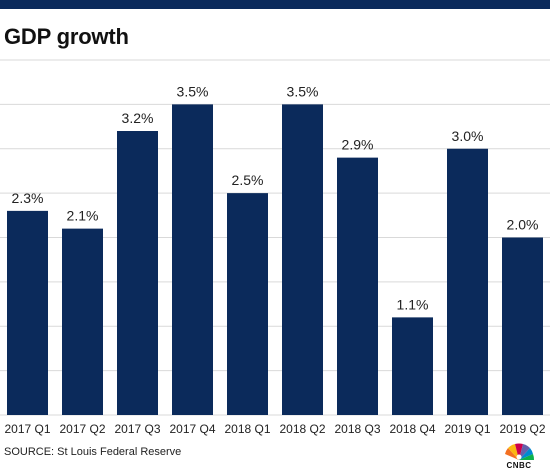 This screenshot has width=550, height=473. I want to click on x-tick-label: 2017 Q2, so click(82, 429).